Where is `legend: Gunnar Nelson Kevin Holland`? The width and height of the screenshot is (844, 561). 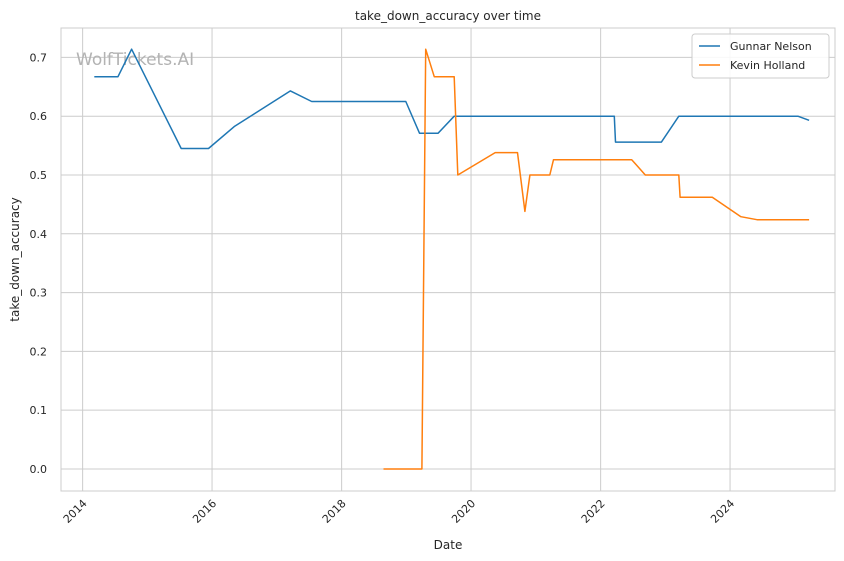
legend: Gunnar Nelson Kevin Holland is located at coordinates (760, 56).